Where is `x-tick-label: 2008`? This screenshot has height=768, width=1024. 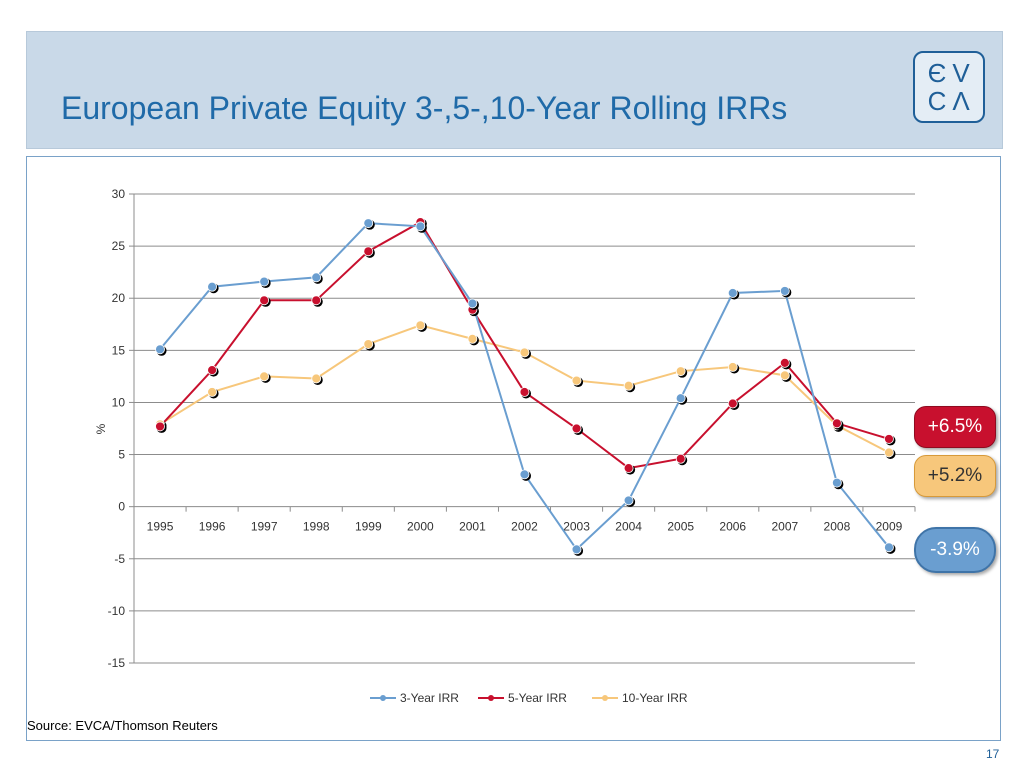 x-tick-label: 2008 is located at coordinates (837, 527).